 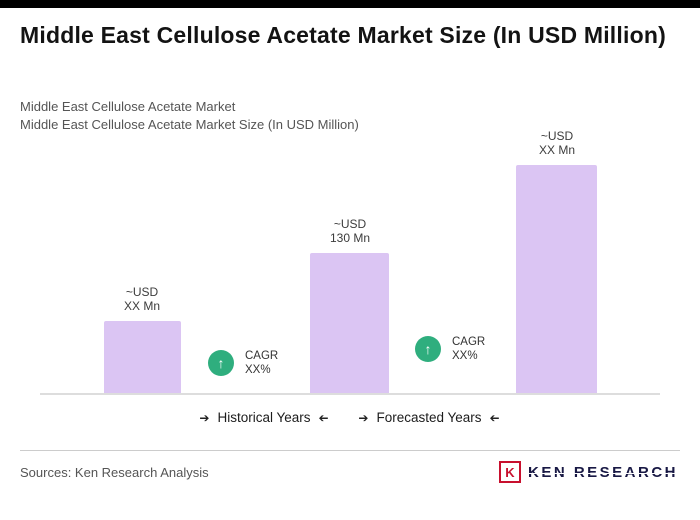 What do you see at coordinates (350, 4) in the screenshot?
I see `top-accent-bar` at bounding box center [350, 4].